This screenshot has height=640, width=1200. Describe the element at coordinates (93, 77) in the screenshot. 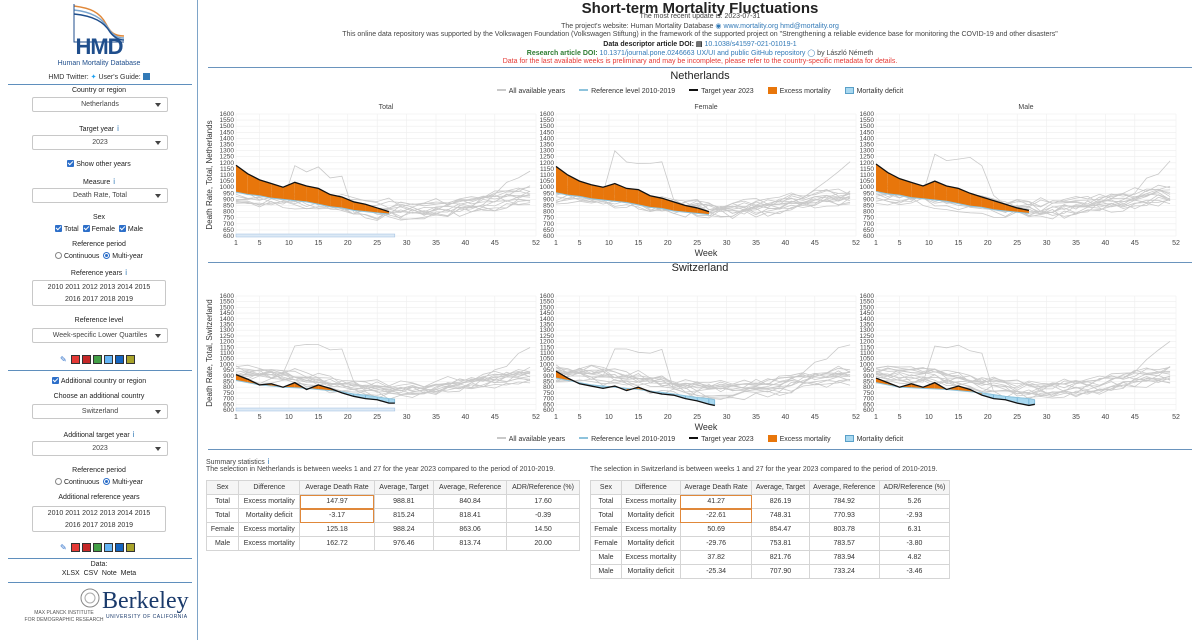

I see `twitter-icon: ✦` at that location.